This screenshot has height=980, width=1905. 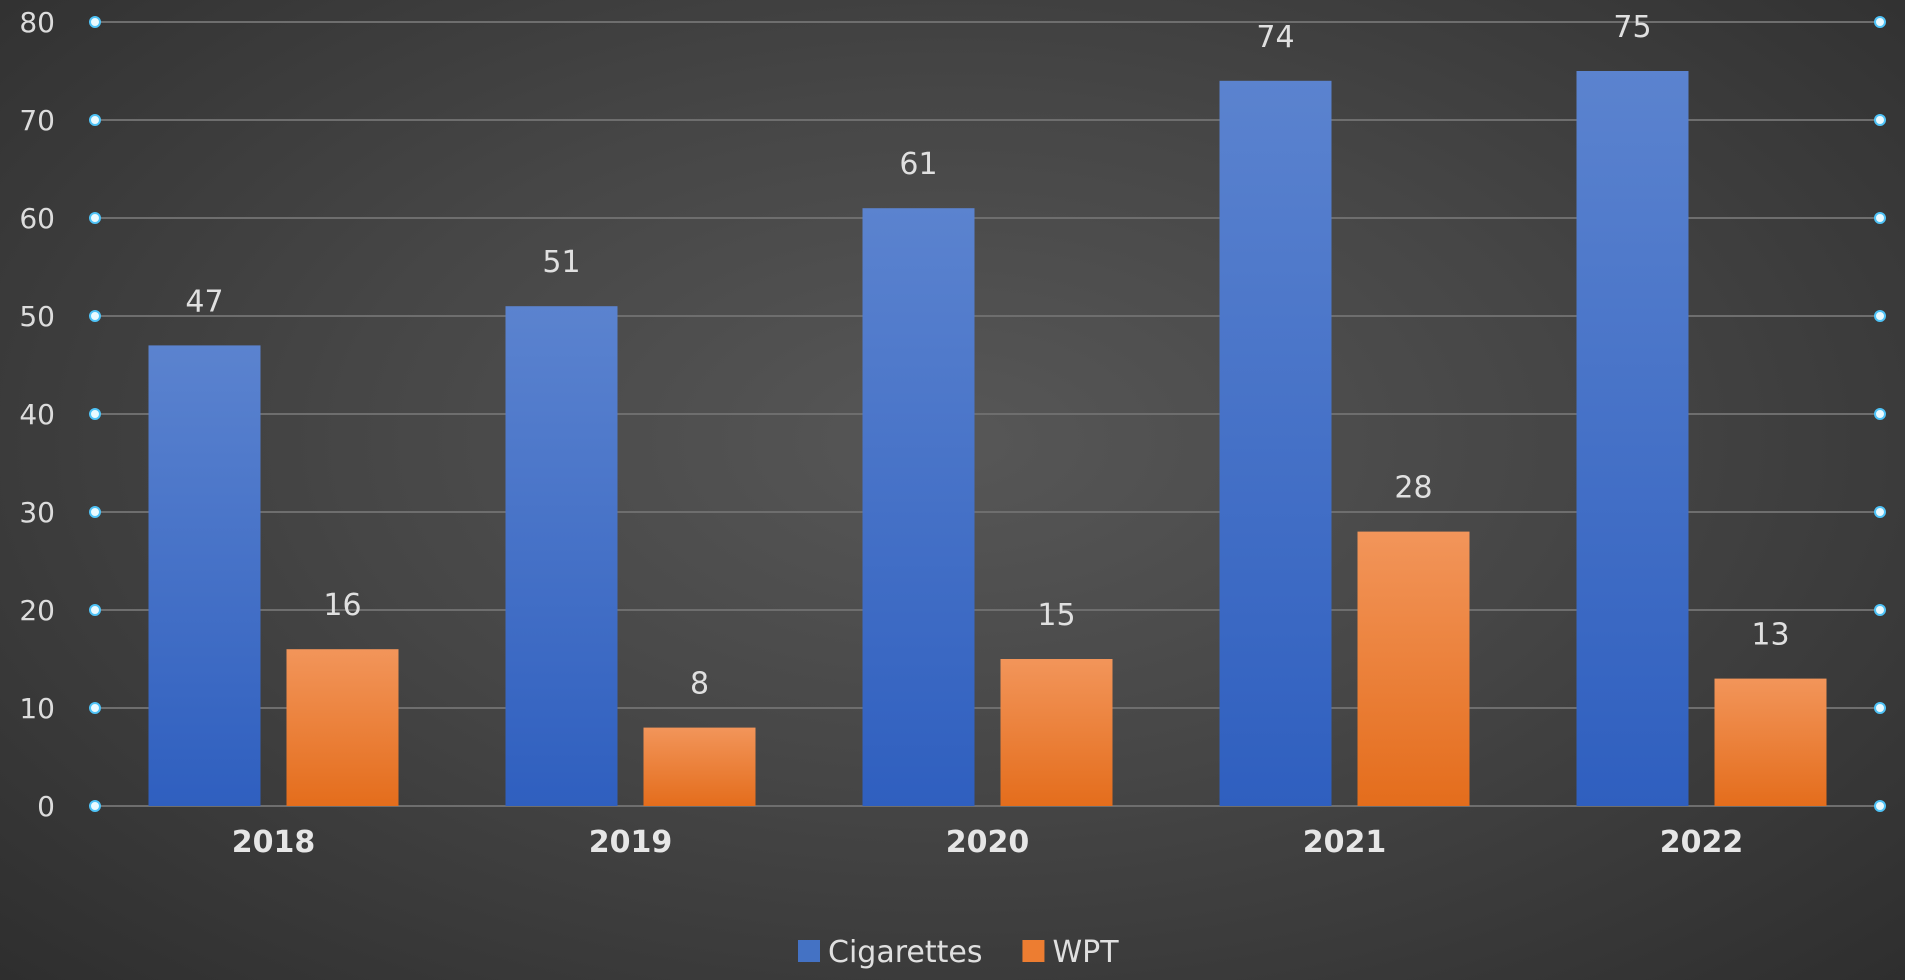 What do you see at coordinates (37, 512) in the screenshot?
I see `y-tick-label: 30` at bounding box center [37, 512].